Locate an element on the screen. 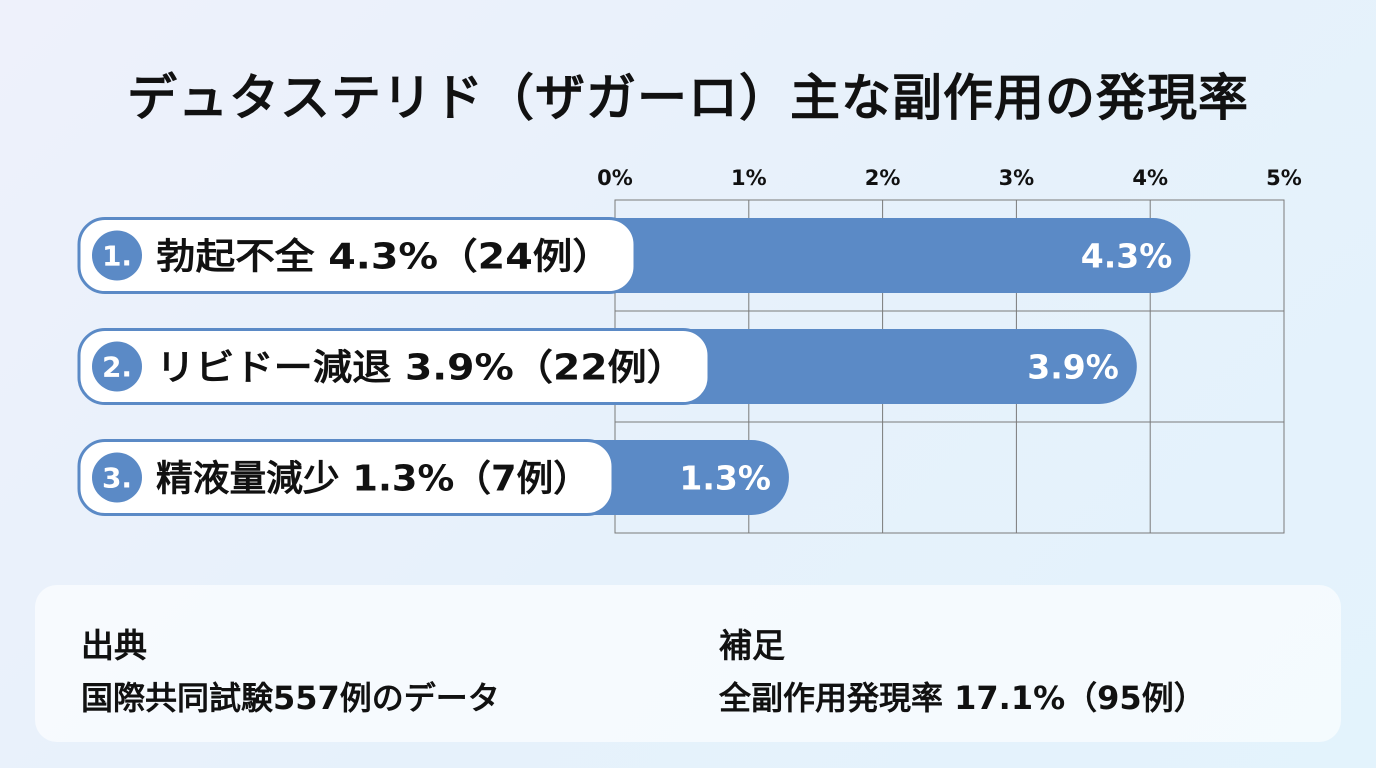 Image resolution: width=1376 pixels, height=768 pixels. x-tick-label: 5% is located at coordinates (1284, 178).